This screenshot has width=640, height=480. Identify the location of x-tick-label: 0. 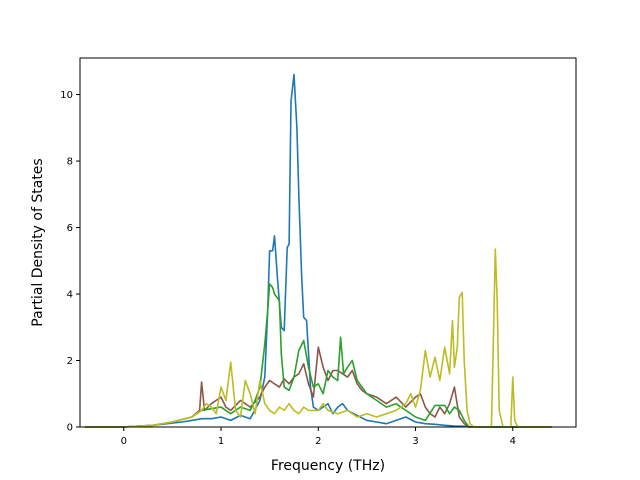
(124, 441).